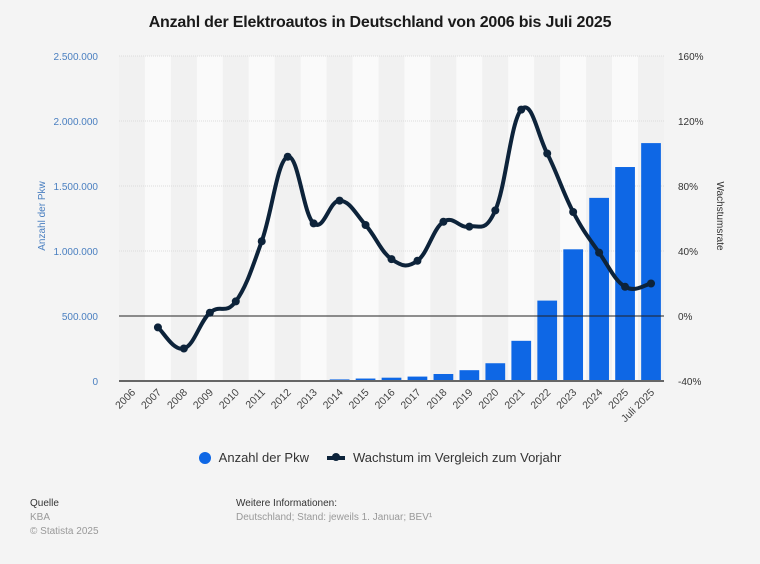  What do you see at coordinates (691, 57) in the screenshot?
I see `y2-tick-label: 160%` at bounding box center [691, 57].